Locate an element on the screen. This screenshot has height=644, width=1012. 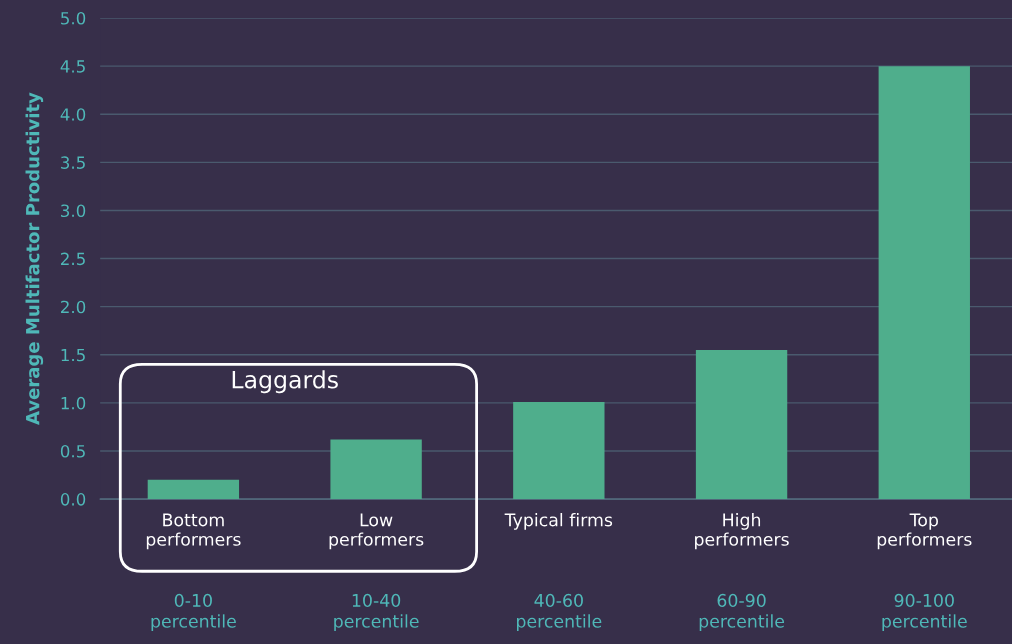
x-tick-label: Typical firms is located at coordinates (558, 521).